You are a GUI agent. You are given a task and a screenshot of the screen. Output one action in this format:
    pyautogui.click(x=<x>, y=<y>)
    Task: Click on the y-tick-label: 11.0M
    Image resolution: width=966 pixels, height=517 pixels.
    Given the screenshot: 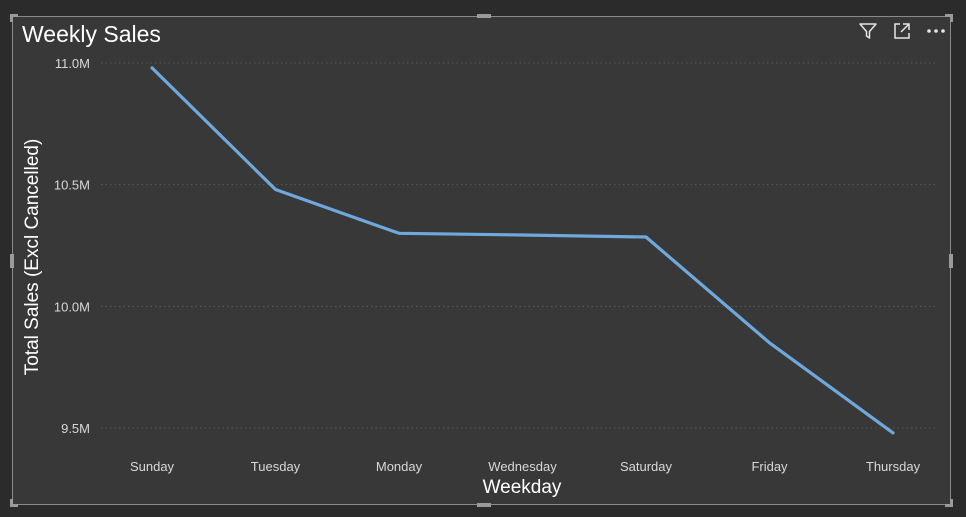 What is the action you would take?
    pyautogui.click(x=72, y=63)
    